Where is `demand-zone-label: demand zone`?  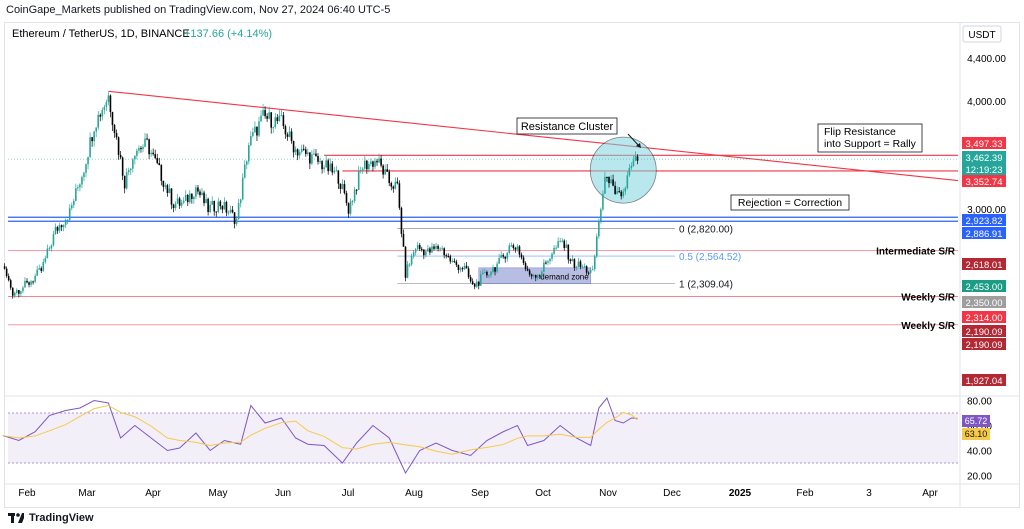
demand-zone-label: demand zone is located at coordinates (564, 277).